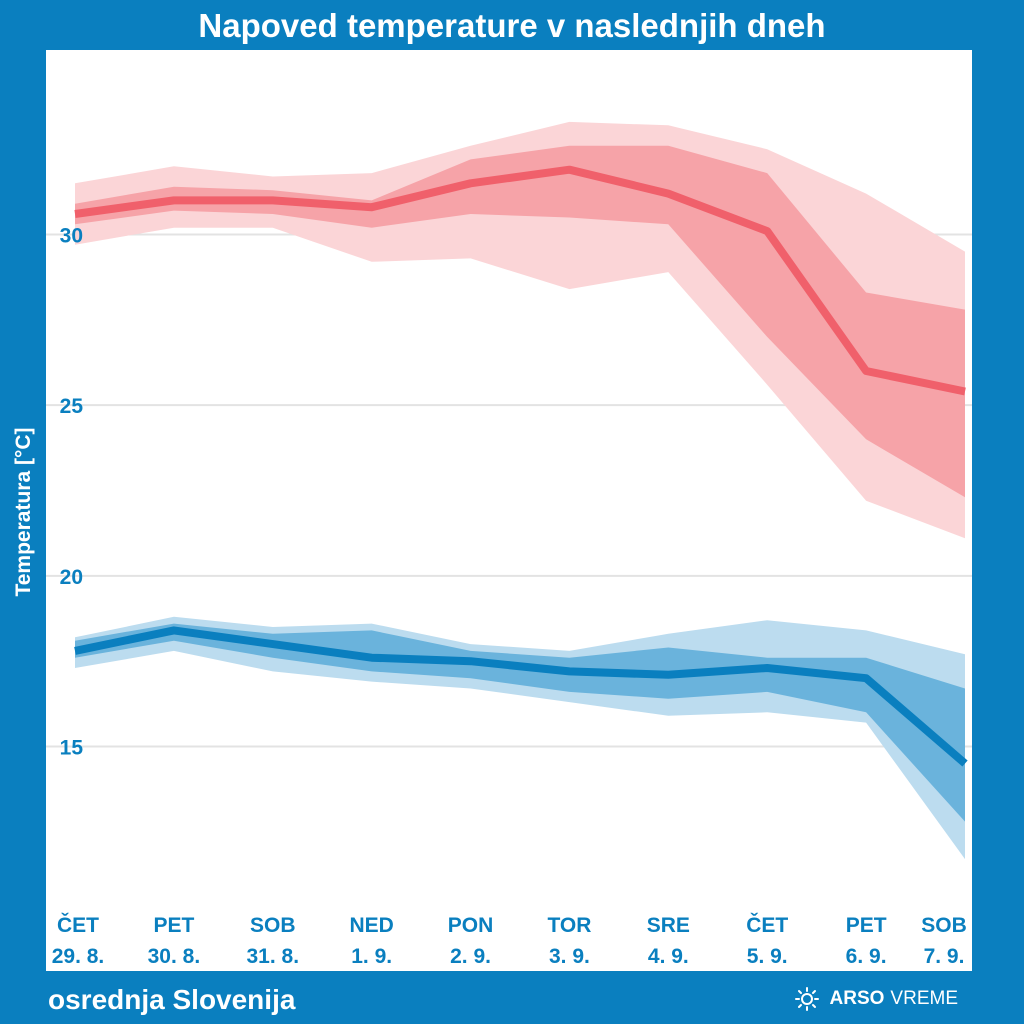 The image size is (1024, 1024). Describe the element at coordinates (172, 999) in the screenshot. I see `region-label: osrednja Slovenija` at that location.